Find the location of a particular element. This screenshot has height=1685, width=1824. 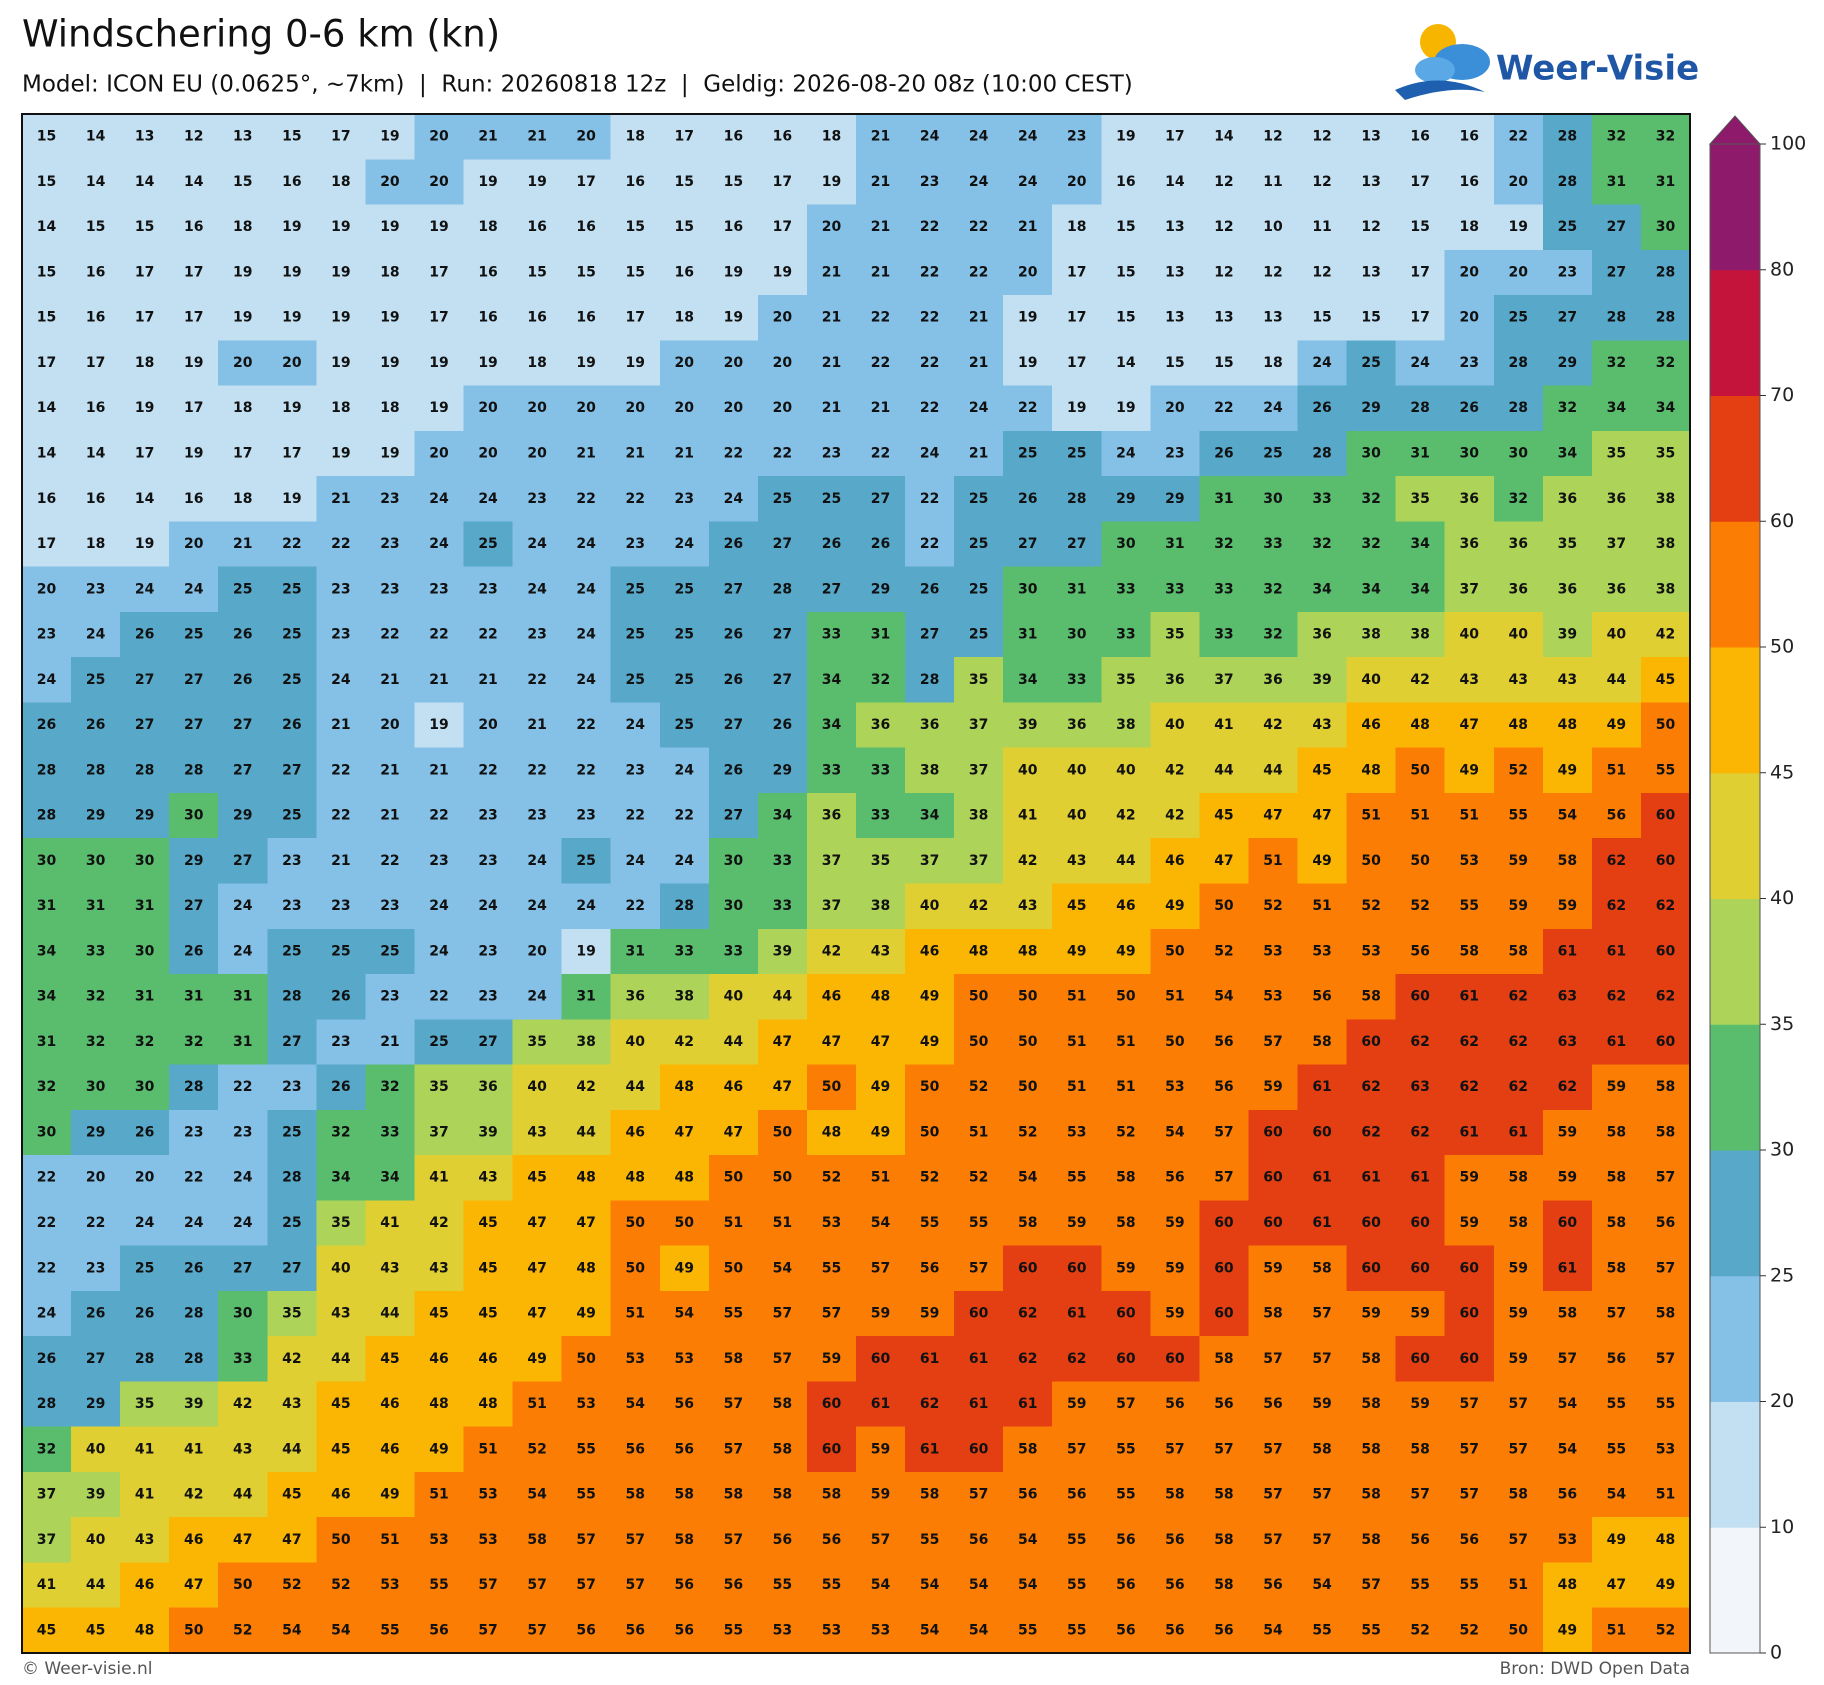

shear-value: 27 is located at coordinates (880, 499).